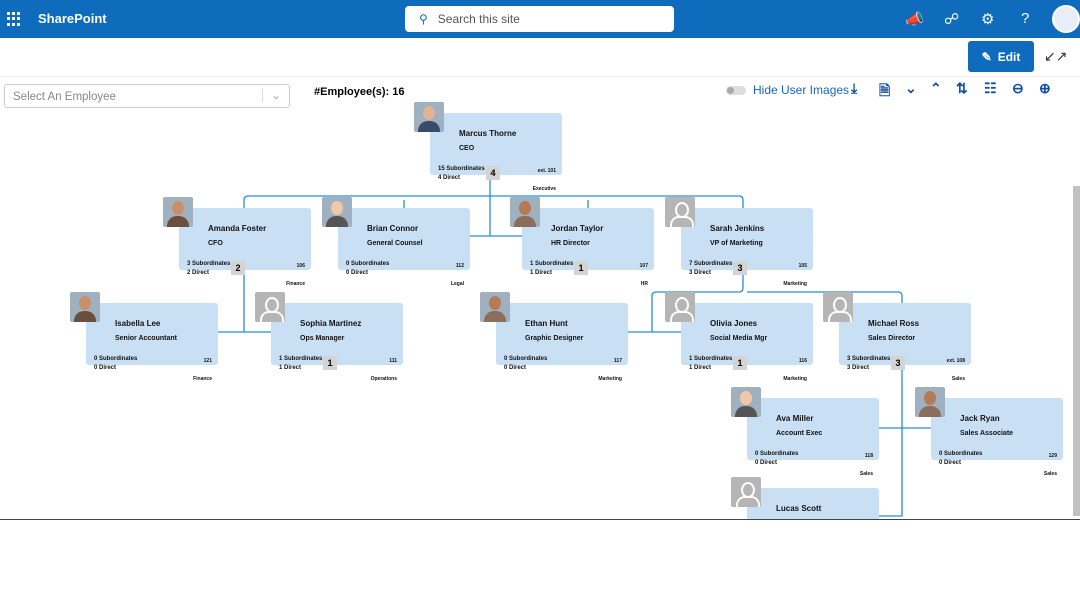 This screenshot has width=1080, height=607. I want to click on employee-name: Ava Miller, so click(795, 418).